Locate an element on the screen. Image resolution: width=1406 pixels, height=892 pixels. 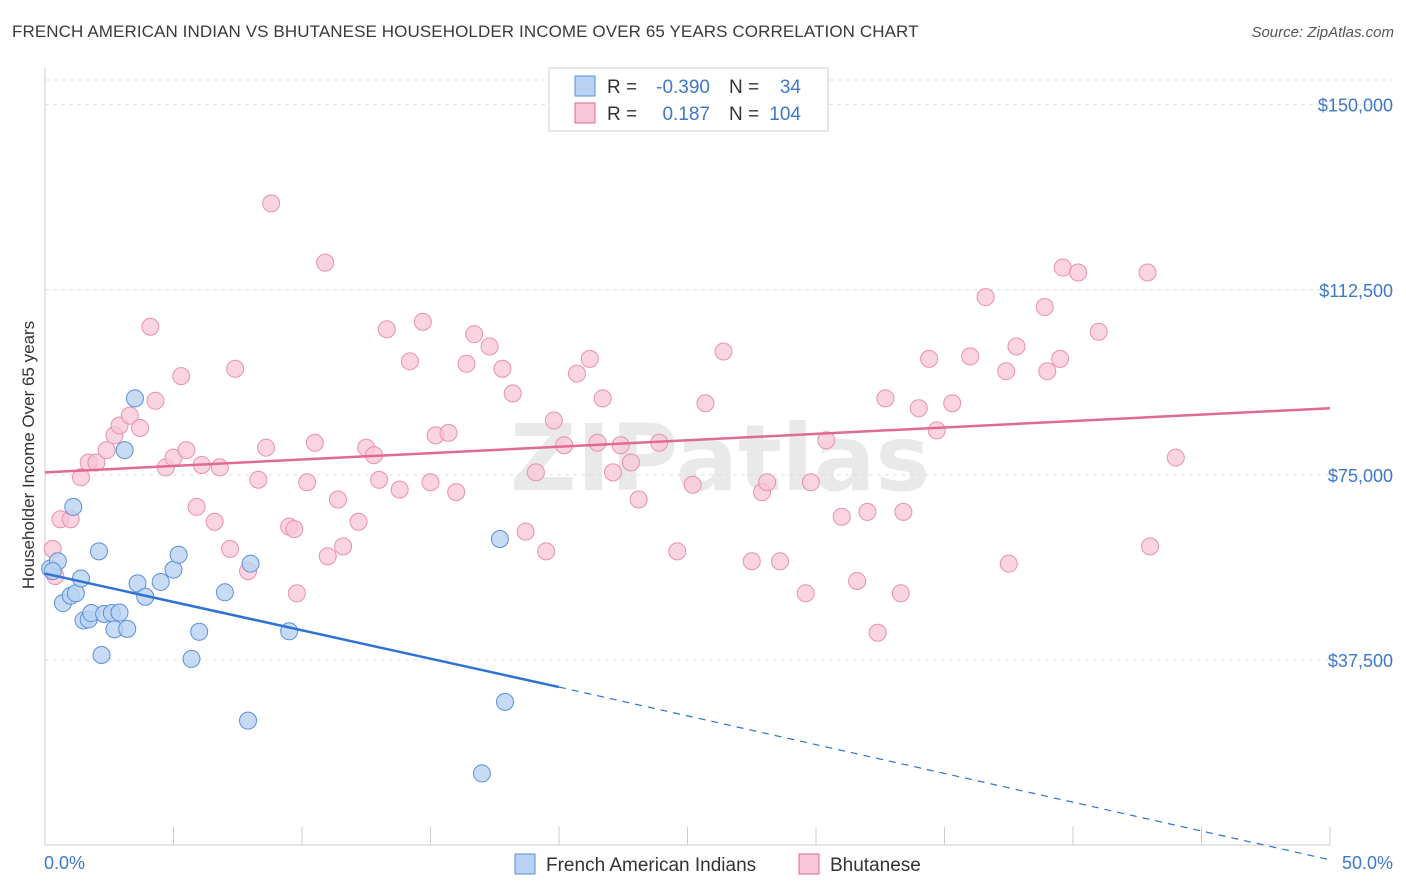
legend-swatch-pink is located at coordinates (585, 113).